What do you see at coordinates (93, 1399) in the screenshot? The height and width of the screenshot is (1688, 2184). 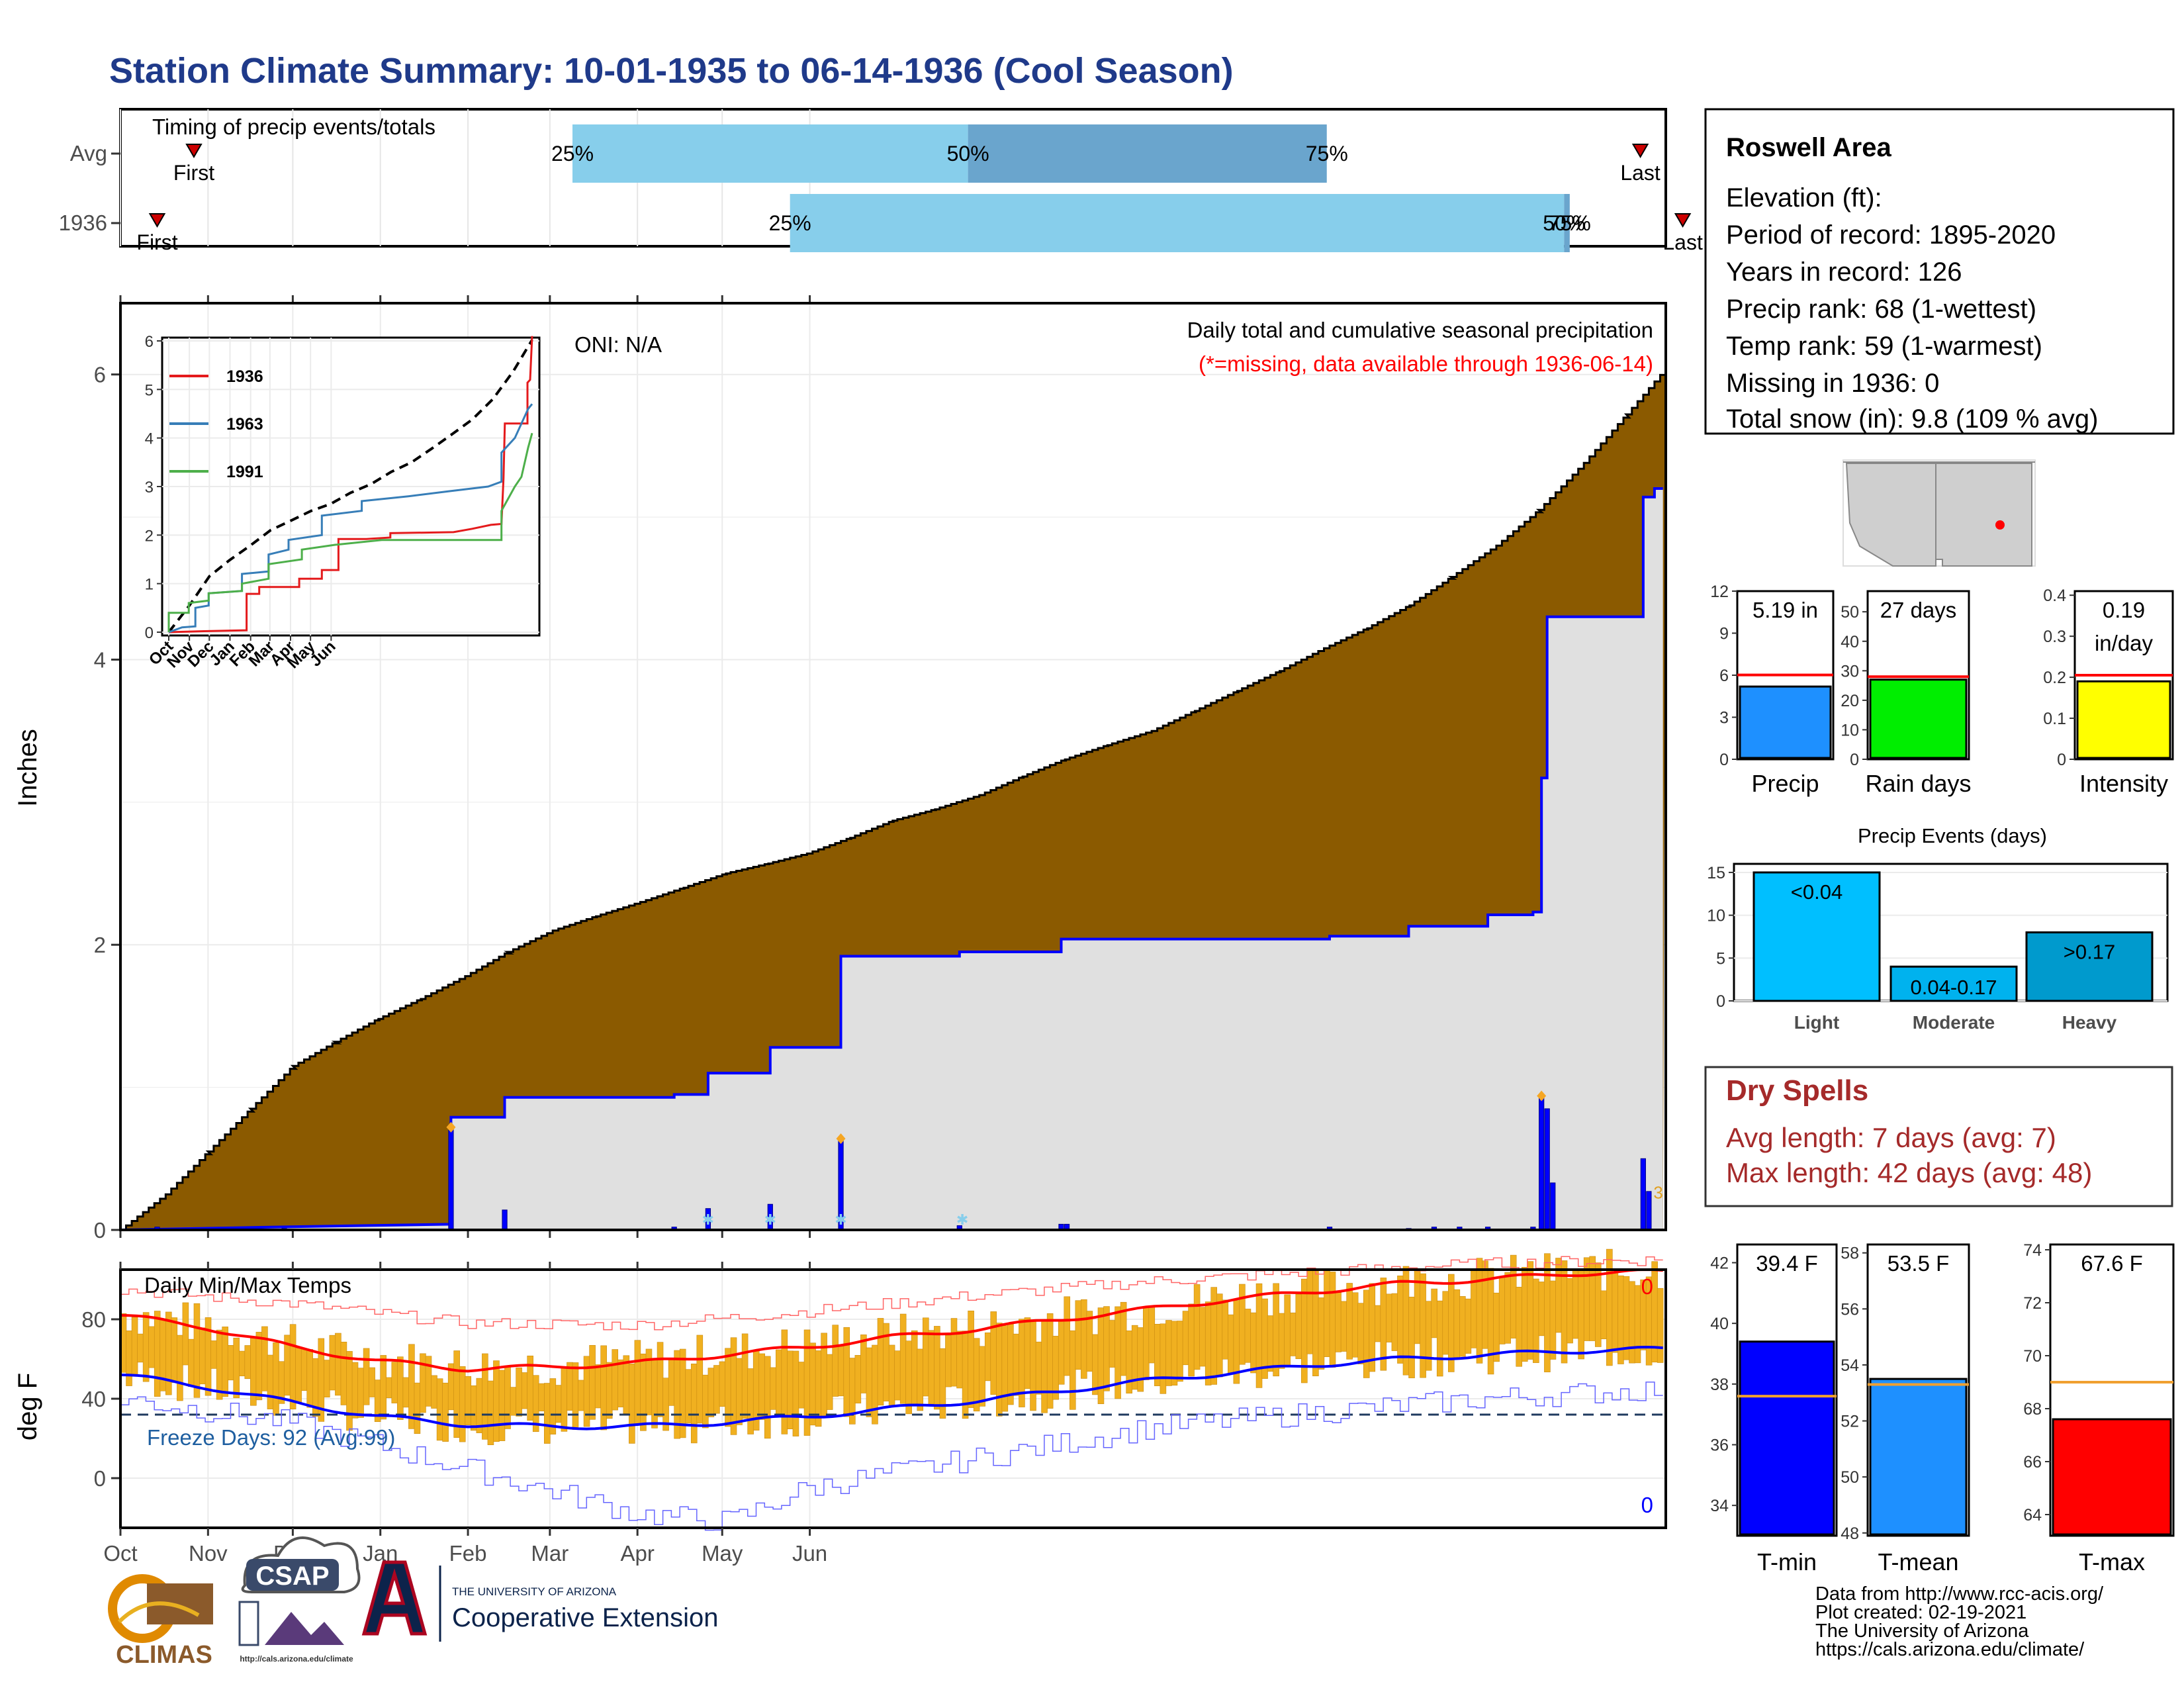 I see `temp-y-tick-label: 40` at bounding box center [93, 1399].